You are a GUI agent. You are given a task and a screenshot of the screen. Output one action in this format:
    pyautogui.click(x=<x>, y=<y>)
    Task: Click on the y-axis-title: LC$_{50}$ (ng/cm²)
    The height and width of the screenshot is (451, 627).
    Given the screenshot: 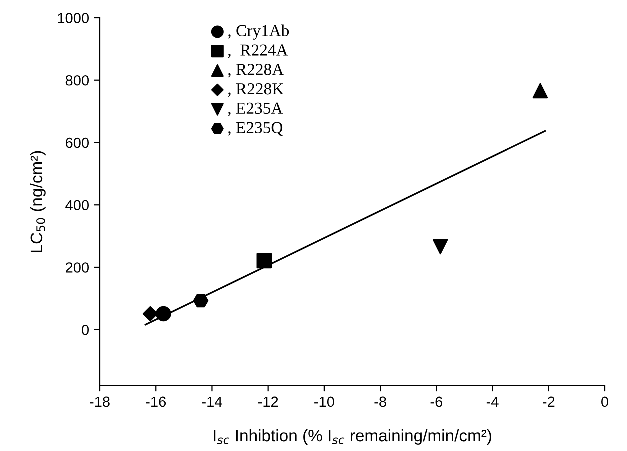 What is the action you would take?
    pyautogui.click(x=38, y=201)
    